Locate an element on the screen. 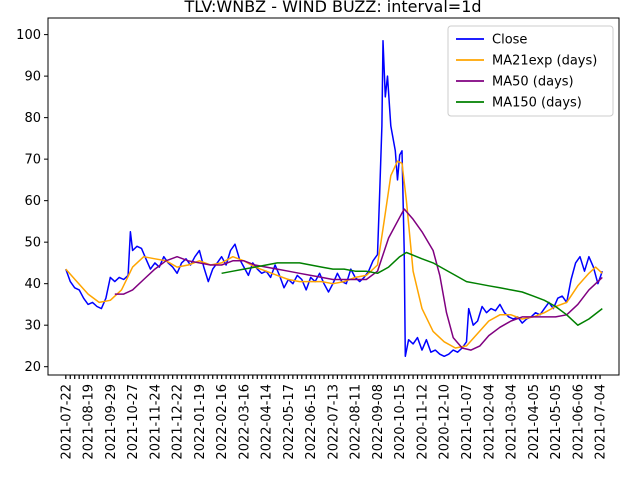 This screenshot has width=640, height=480. x-tick-label: 2022-08-11 is located at coordinates (356, 422).